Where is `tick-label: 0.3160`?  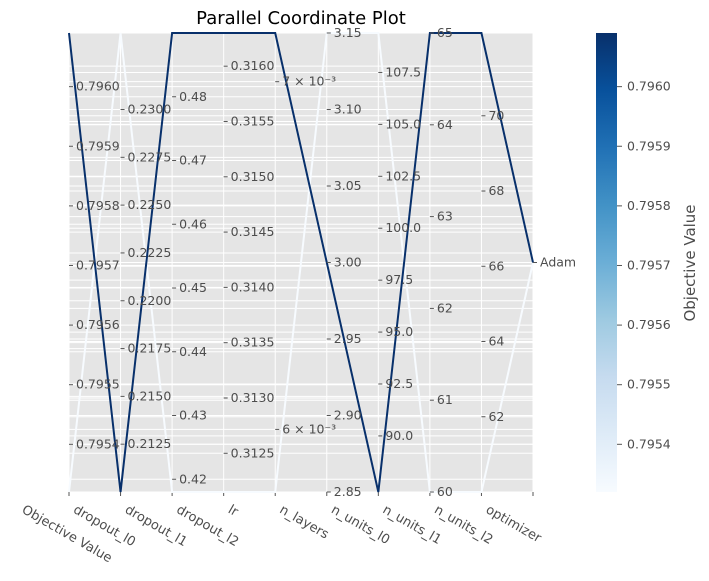
tick-label: 0.3160 is located at coordinates (253, 65).